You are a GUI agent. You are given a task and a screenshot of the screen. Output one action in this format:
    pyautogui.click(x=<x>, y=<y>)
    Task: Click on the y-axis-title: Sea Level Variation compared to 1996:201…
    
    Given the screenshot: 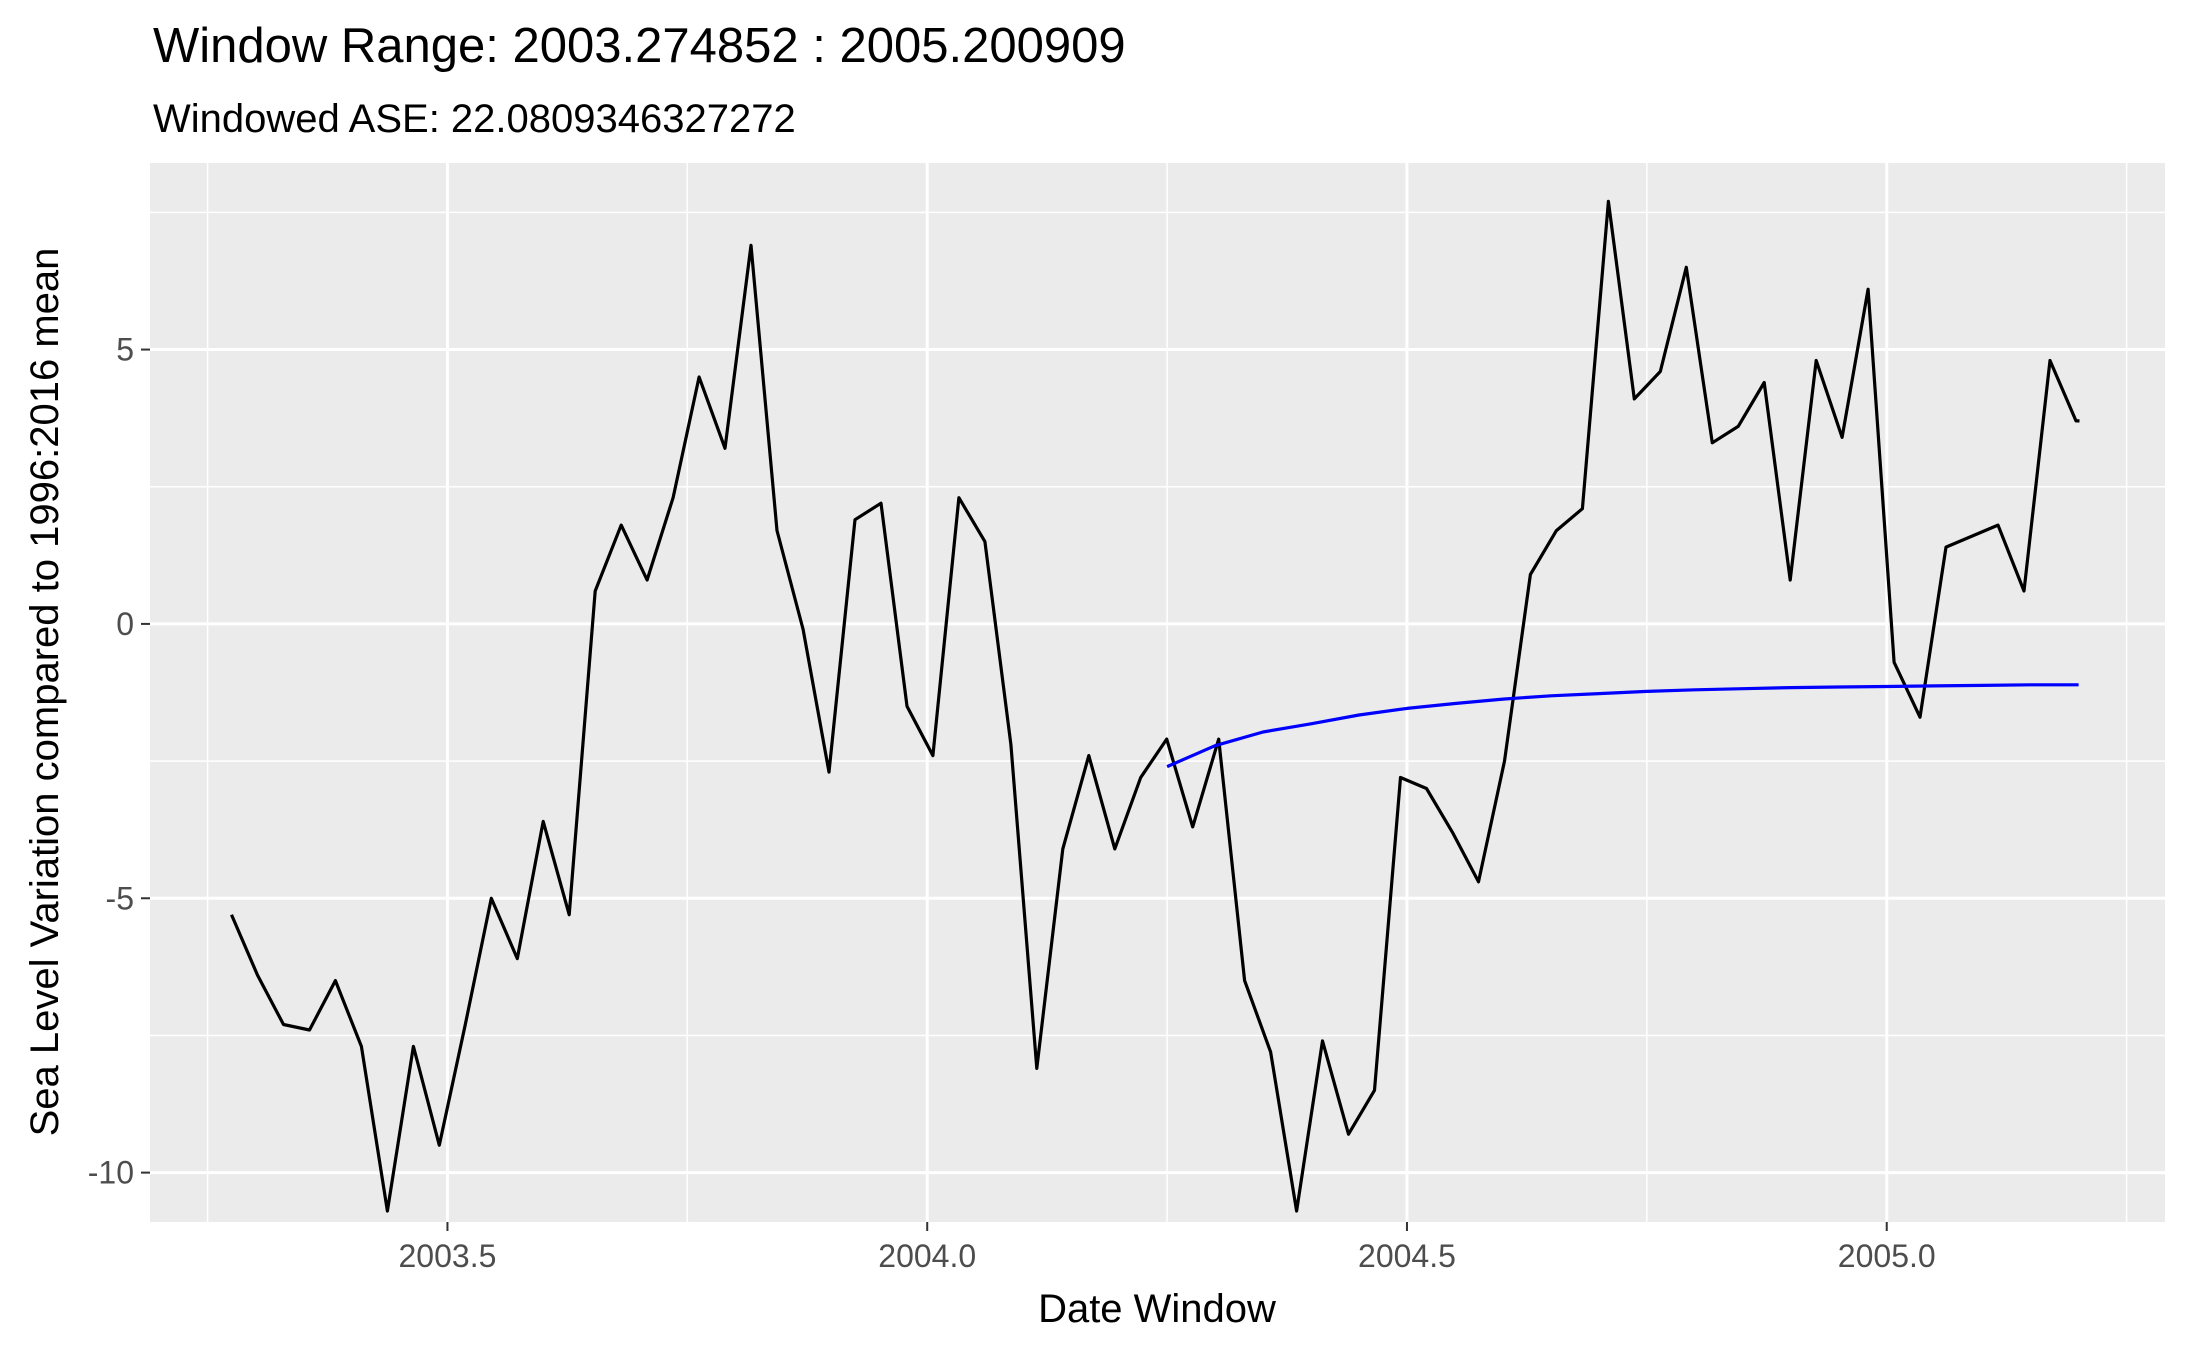 What is the action you would take?
    pyautogui.click(x=45, y=692)
    